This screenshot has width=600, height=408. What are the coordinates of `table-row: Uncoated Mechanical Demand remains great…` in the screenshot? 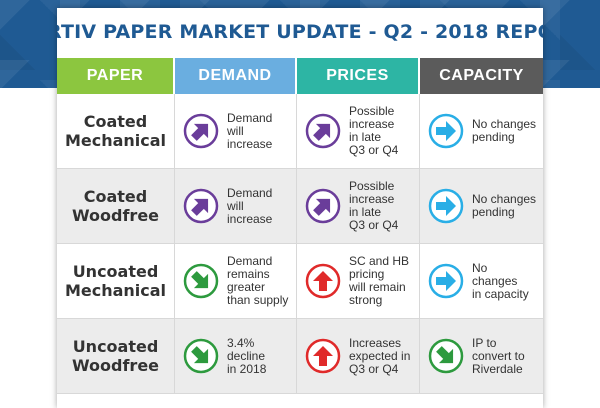 It's located at (300, 281).